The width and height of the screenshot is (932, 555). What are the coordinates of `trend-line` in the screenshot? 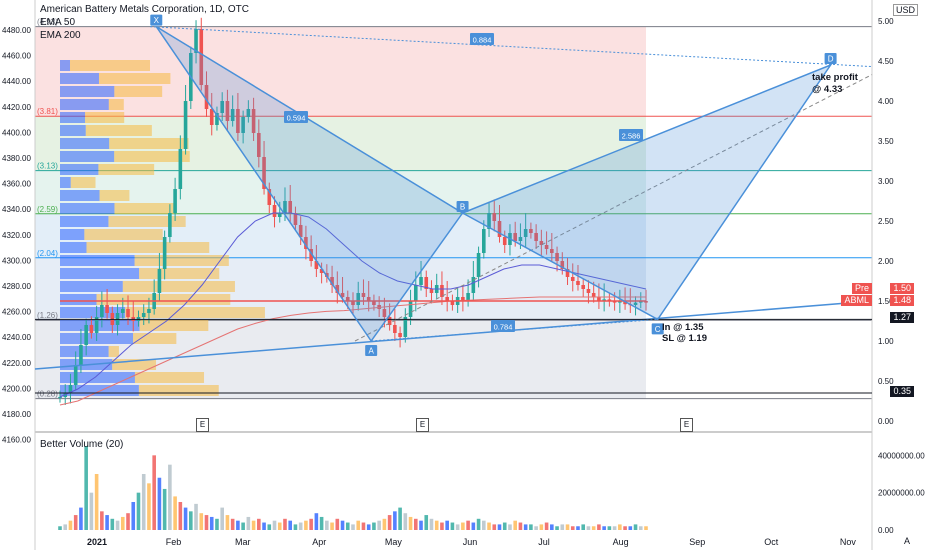 It's located at (453, 335).